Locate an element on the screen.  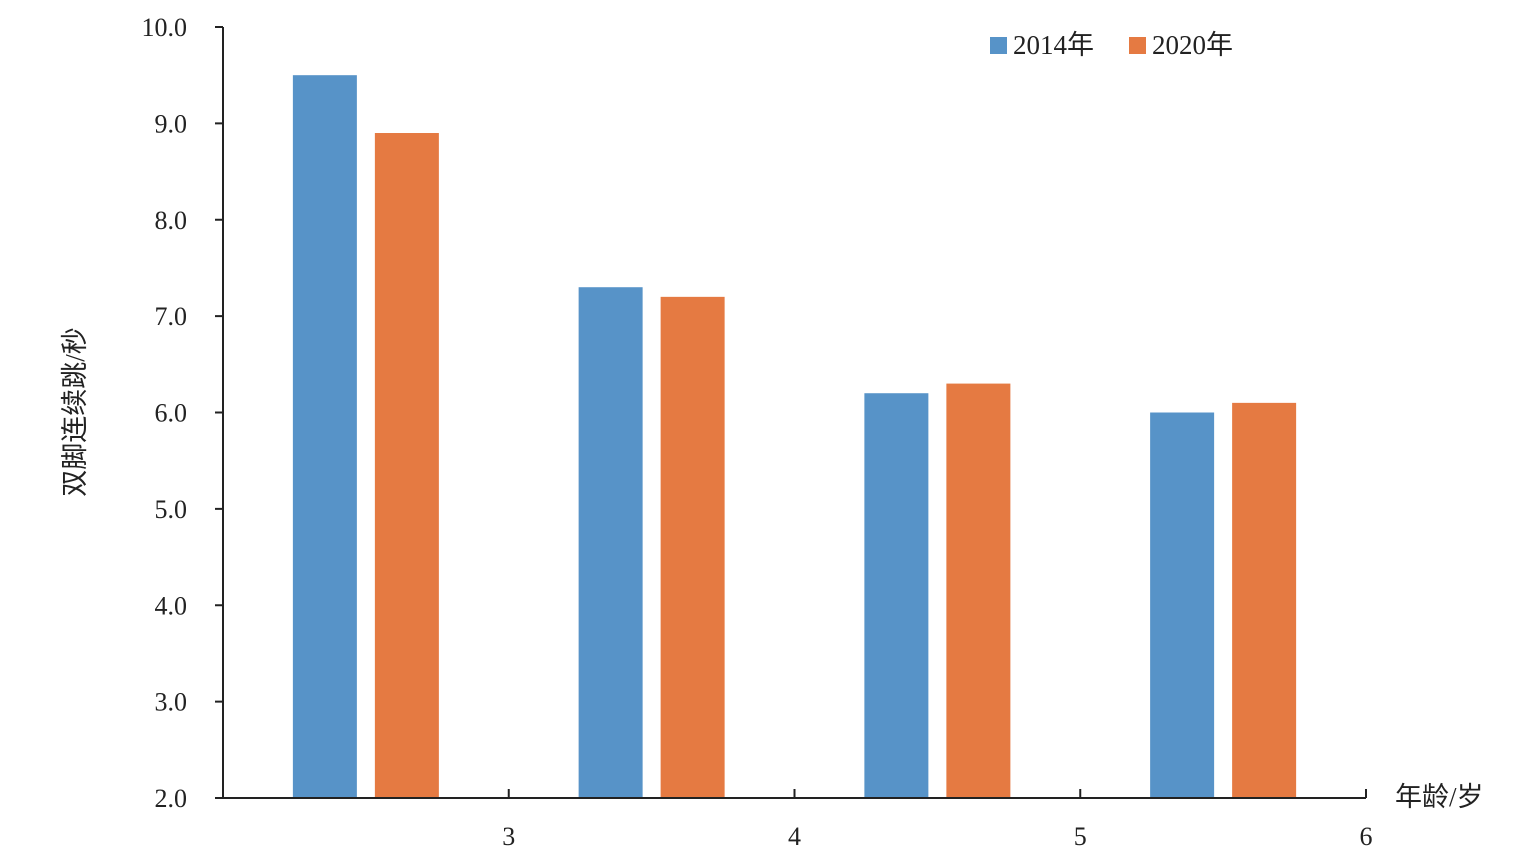
bar-2020年-6 is located at coordinates (1264, 600).